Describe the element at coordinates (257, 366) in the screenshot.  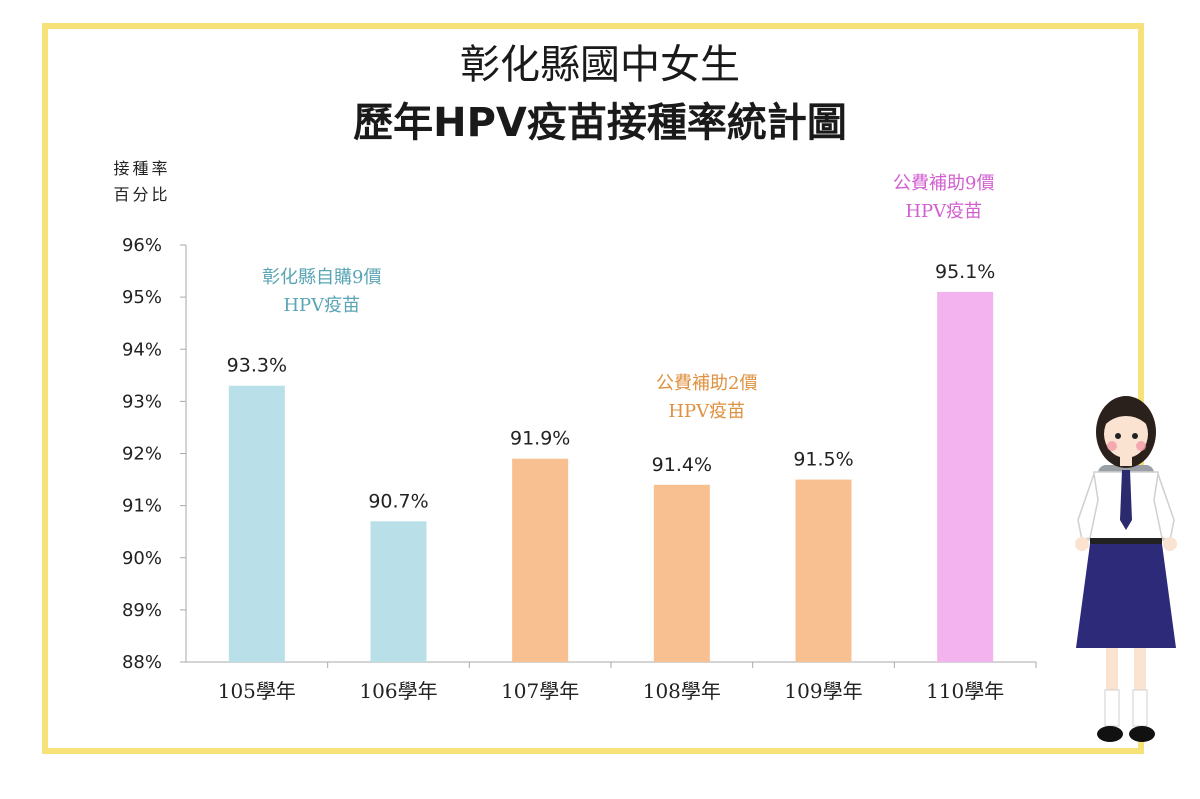
I see `data-label: 93.3%` at that location.